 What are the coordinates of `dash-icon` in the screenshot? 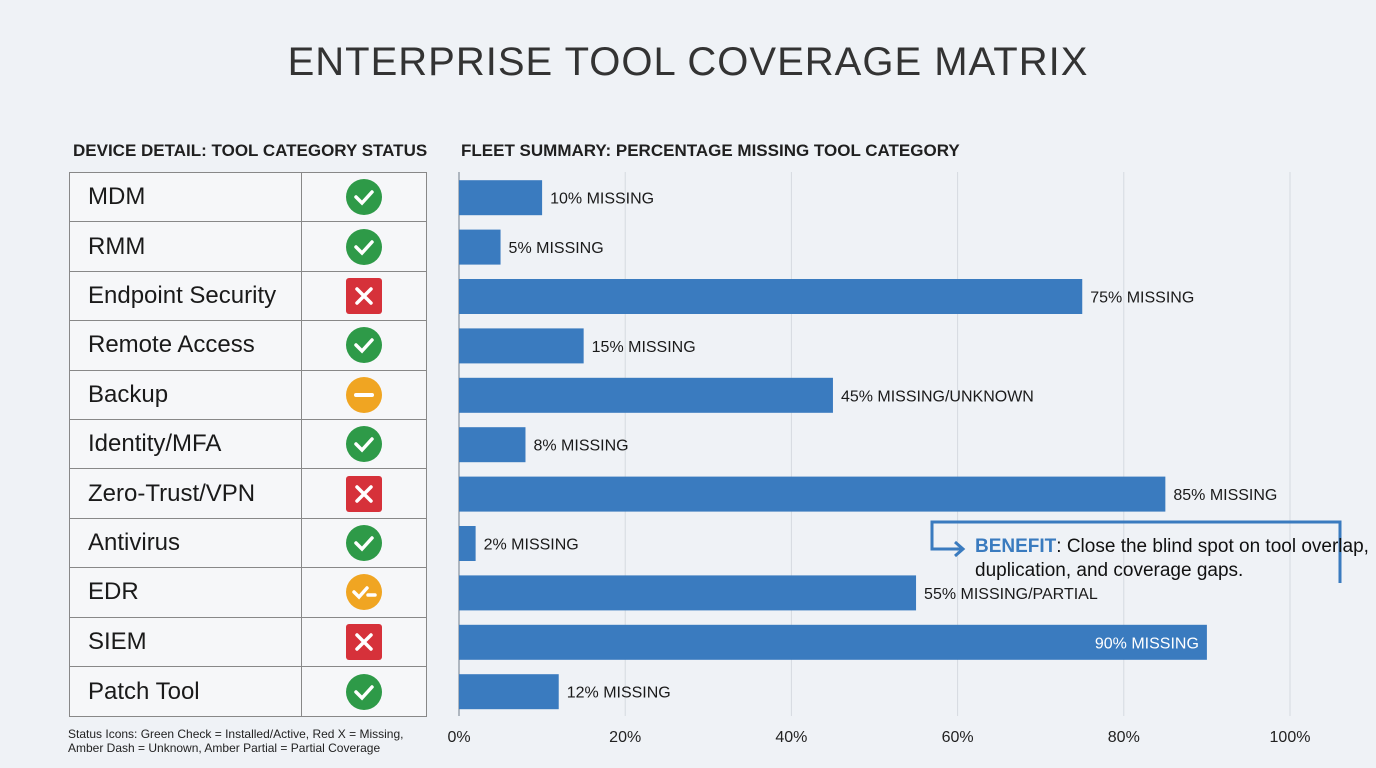 It's located at (364, 394).